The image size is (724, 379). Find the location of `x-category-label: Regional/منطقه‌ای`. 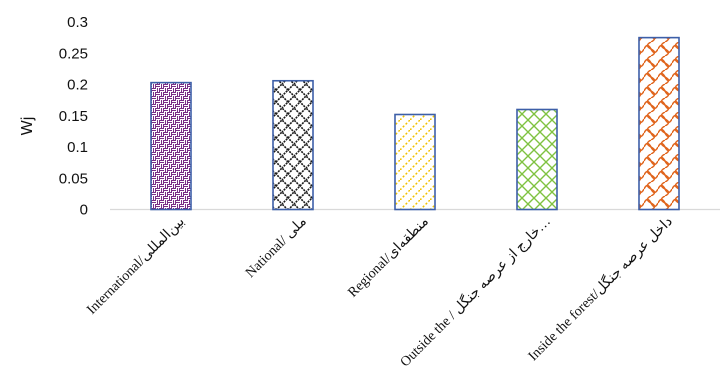

x-category-label: Regional/منطقه‌ای is located at coordinates (388, 257).